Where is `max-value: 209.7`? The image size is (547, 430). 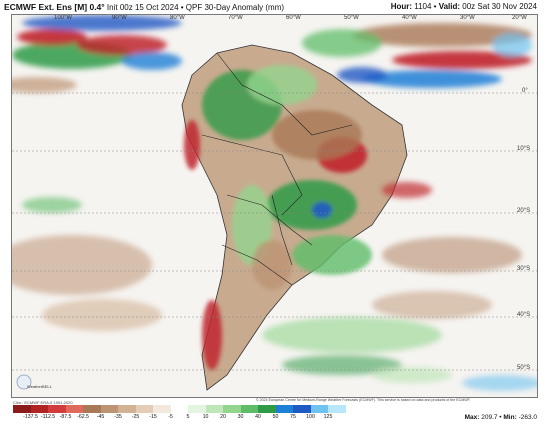 max-value: 209.7 is located at coordinates (489, 417).